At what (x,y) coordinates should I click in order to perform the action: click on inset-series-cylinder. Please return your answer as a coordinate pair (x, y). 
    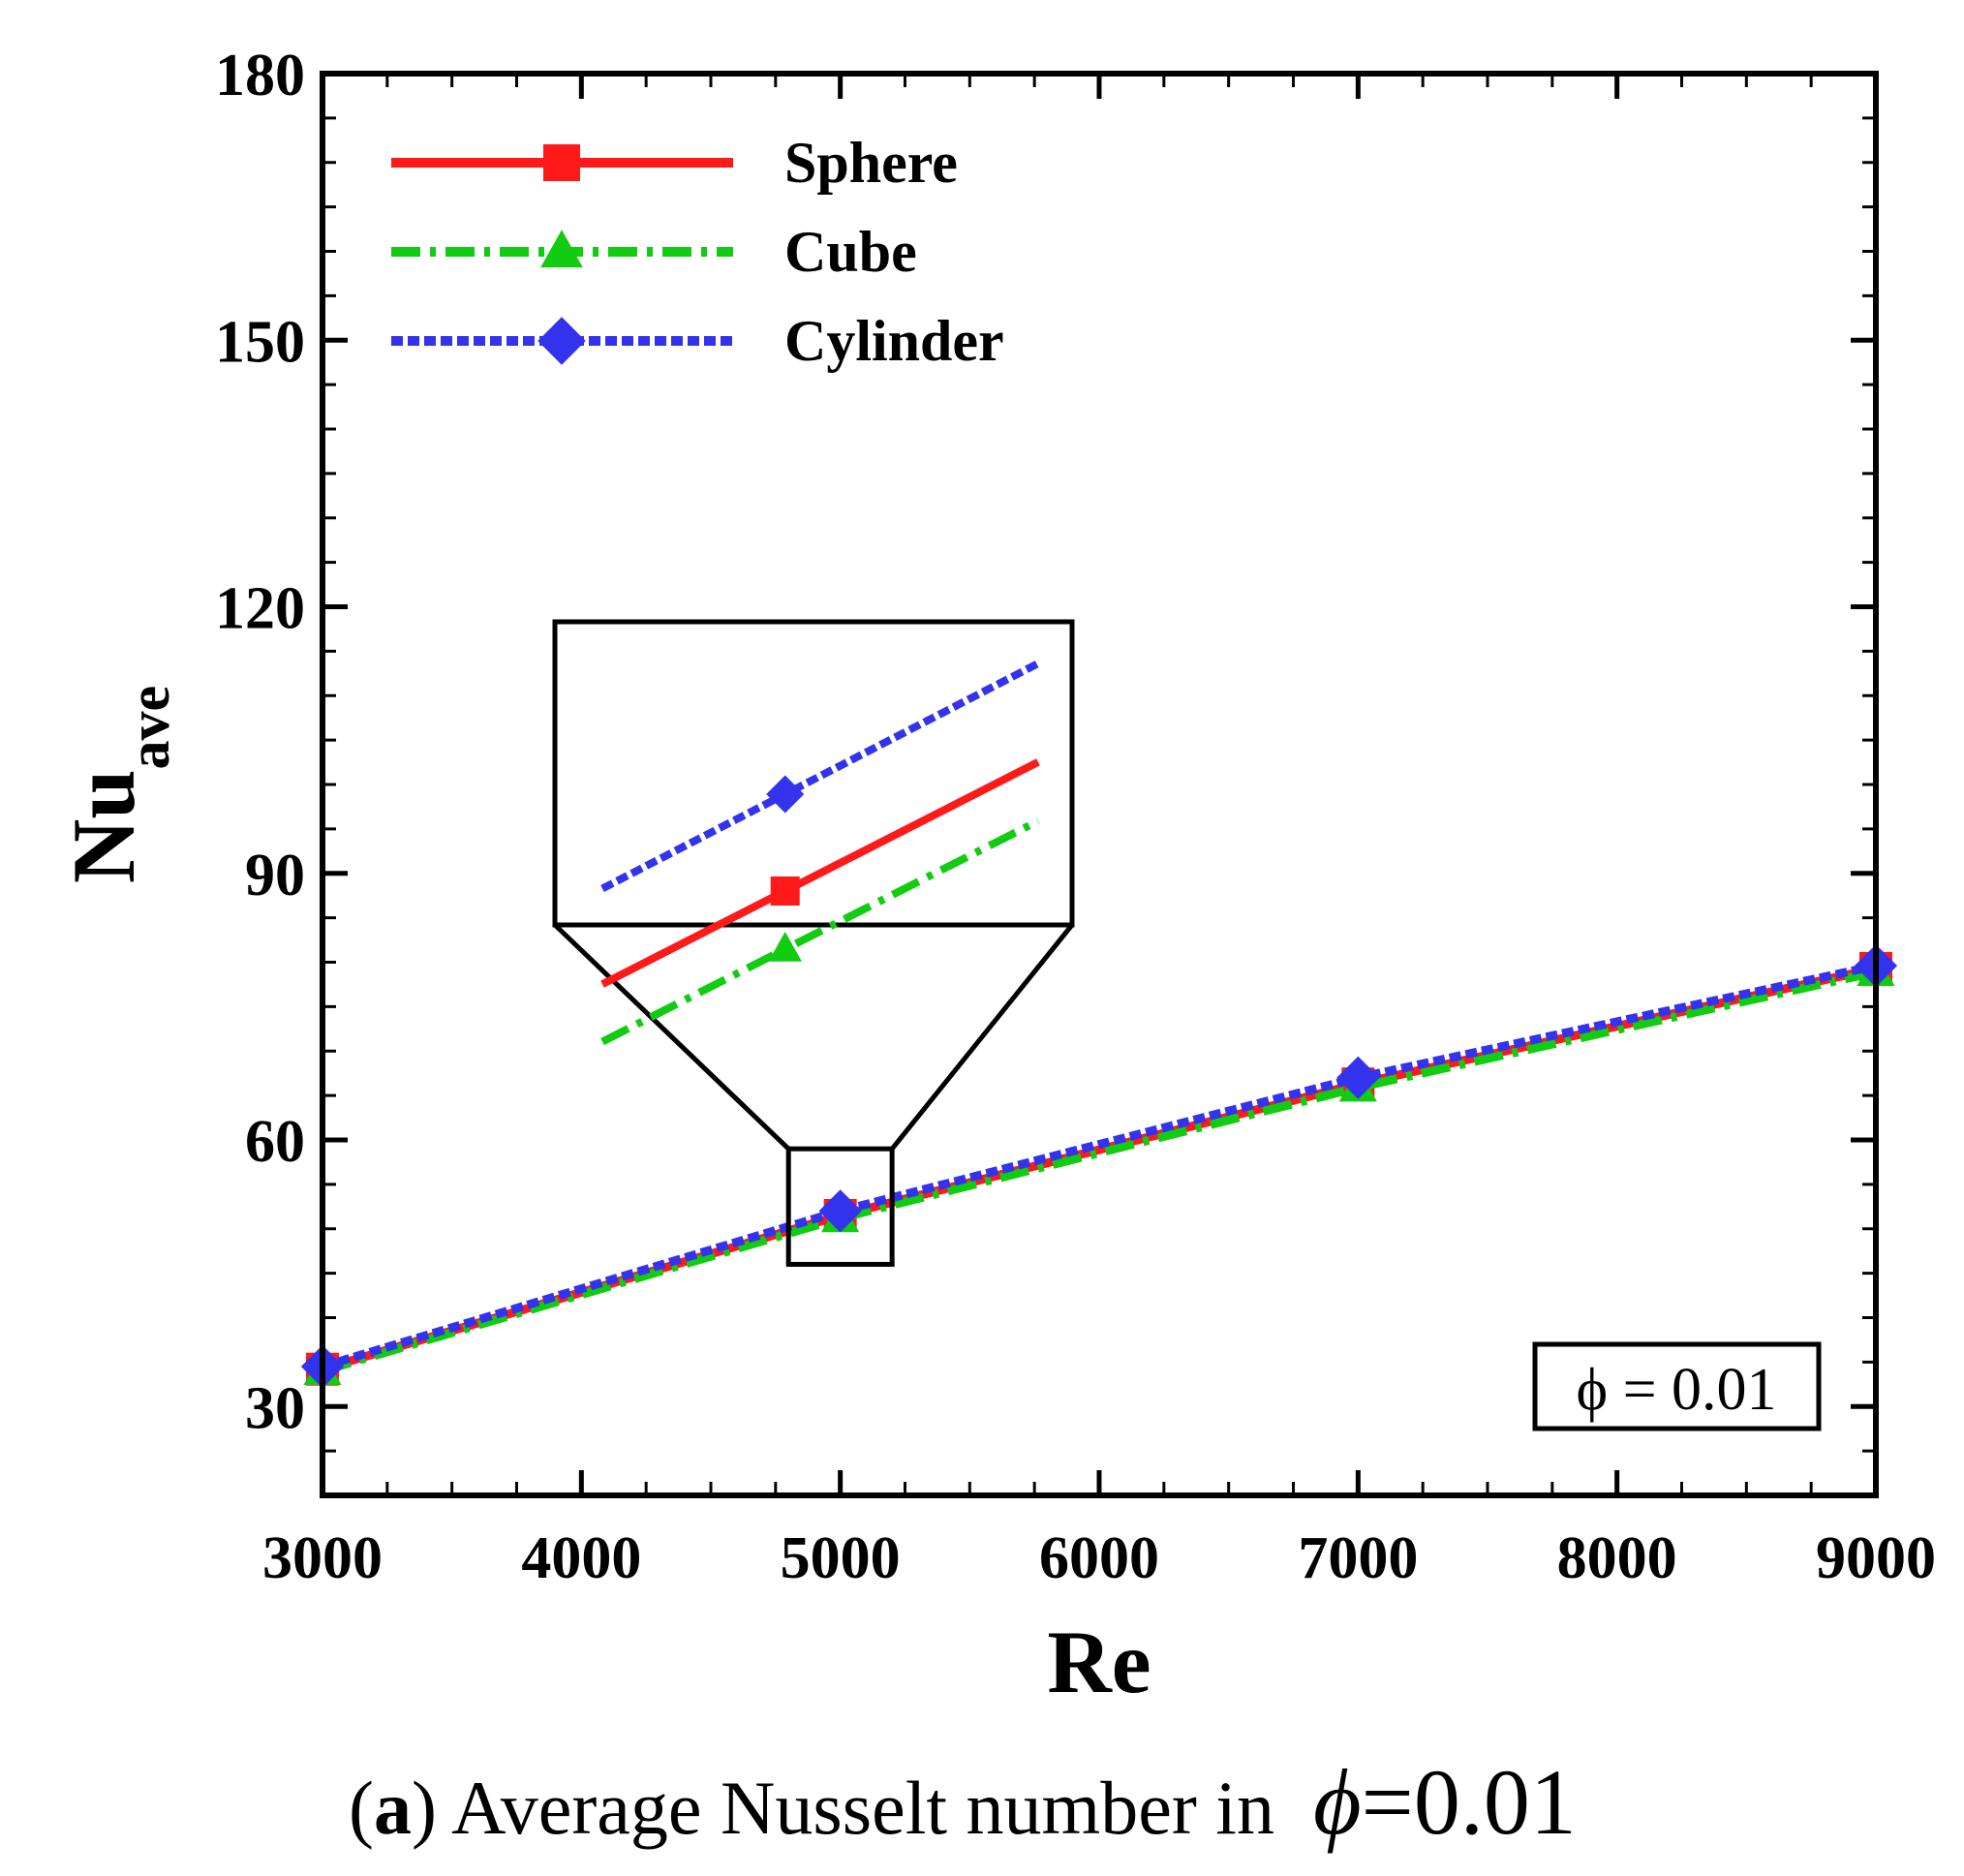
    Looking at the image, I should click on (820, 776).